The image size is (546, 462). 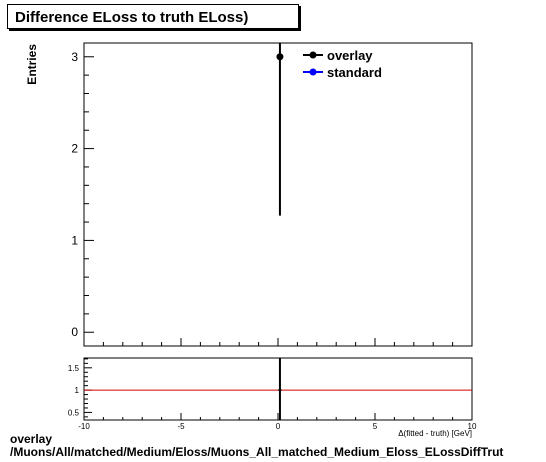 I want to click on ratio-y-tick-label: 1.5, so click(x=74, y=368).